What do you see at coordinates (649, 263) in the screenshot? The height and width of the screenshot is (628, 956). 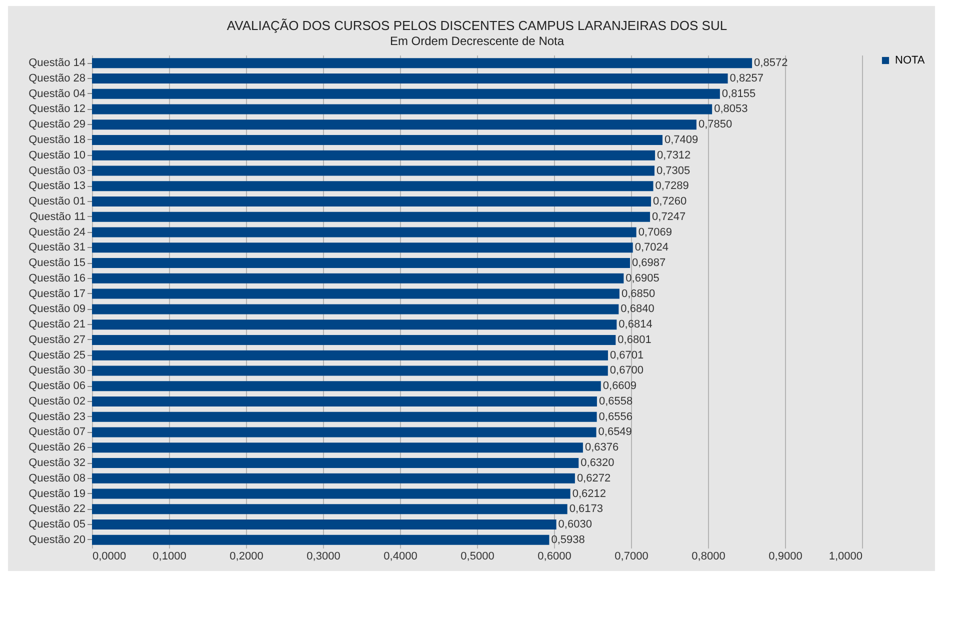 I see `text: 0,6987` at bounding box center [649, 263].